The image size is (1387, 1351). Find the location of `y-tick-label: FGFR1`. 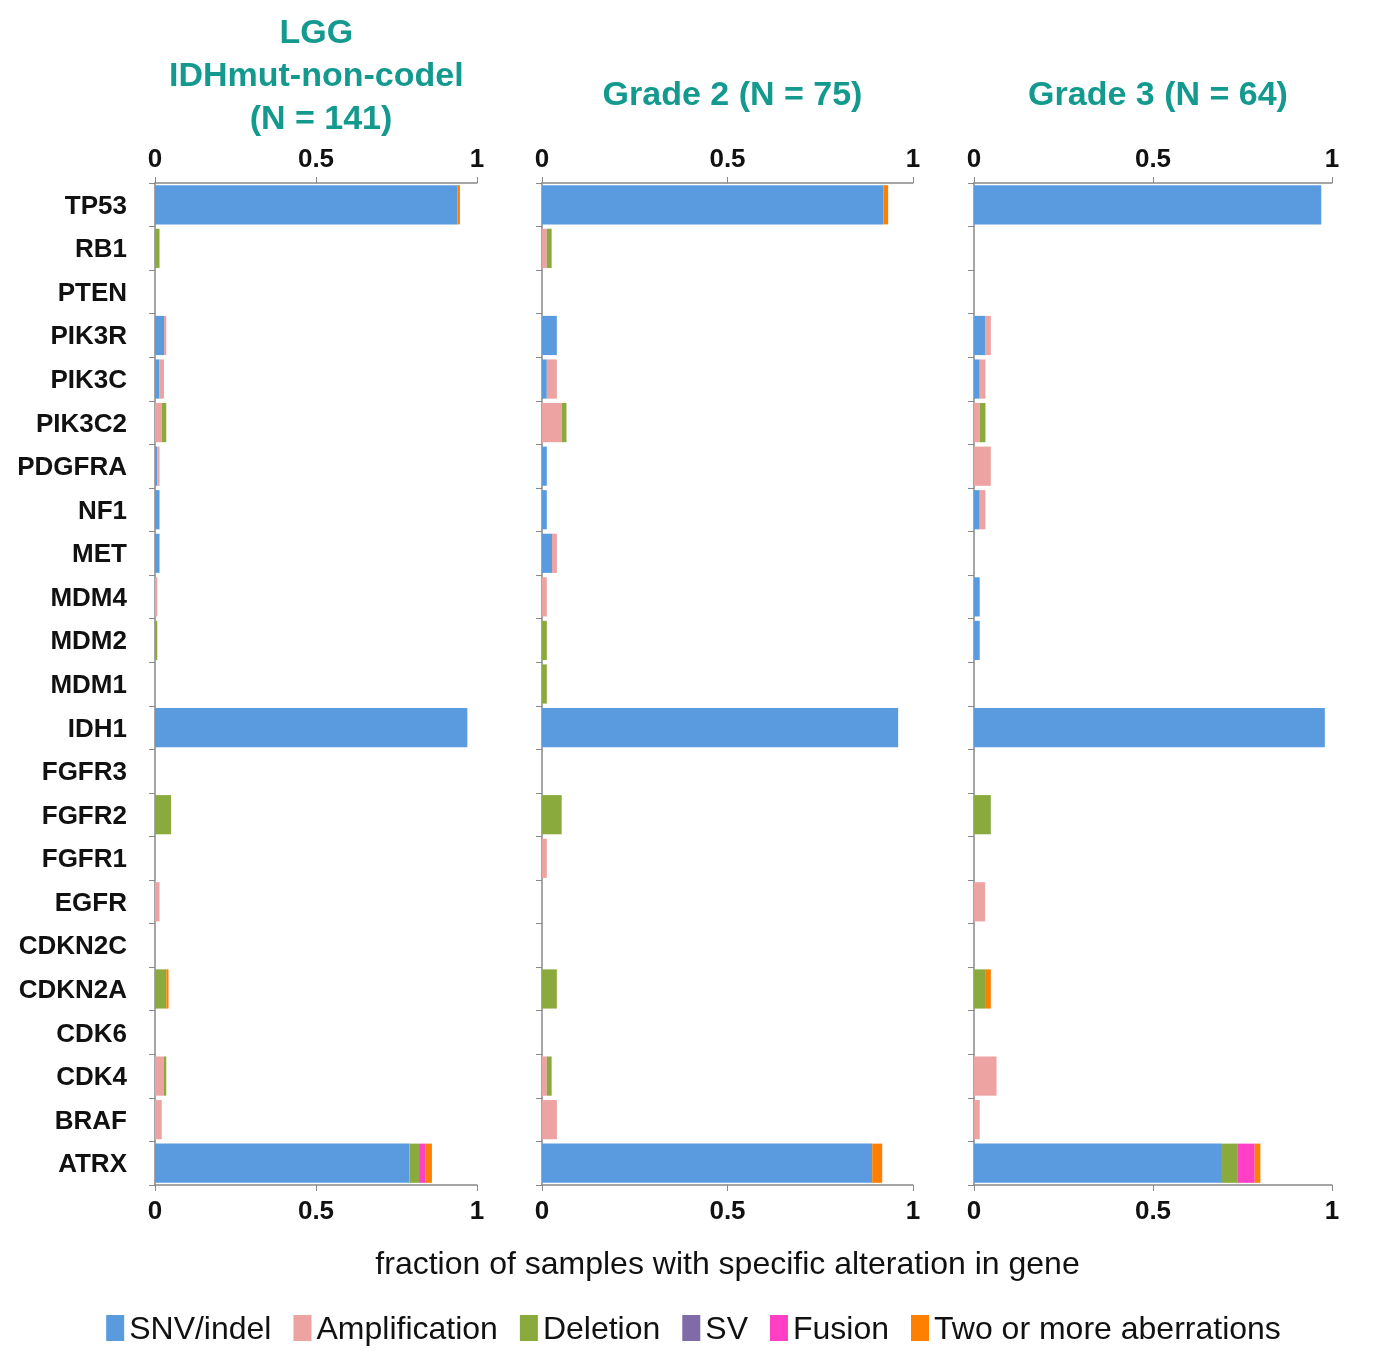

y-tick-label: FGFR1 is located at coordinates (84, 858).